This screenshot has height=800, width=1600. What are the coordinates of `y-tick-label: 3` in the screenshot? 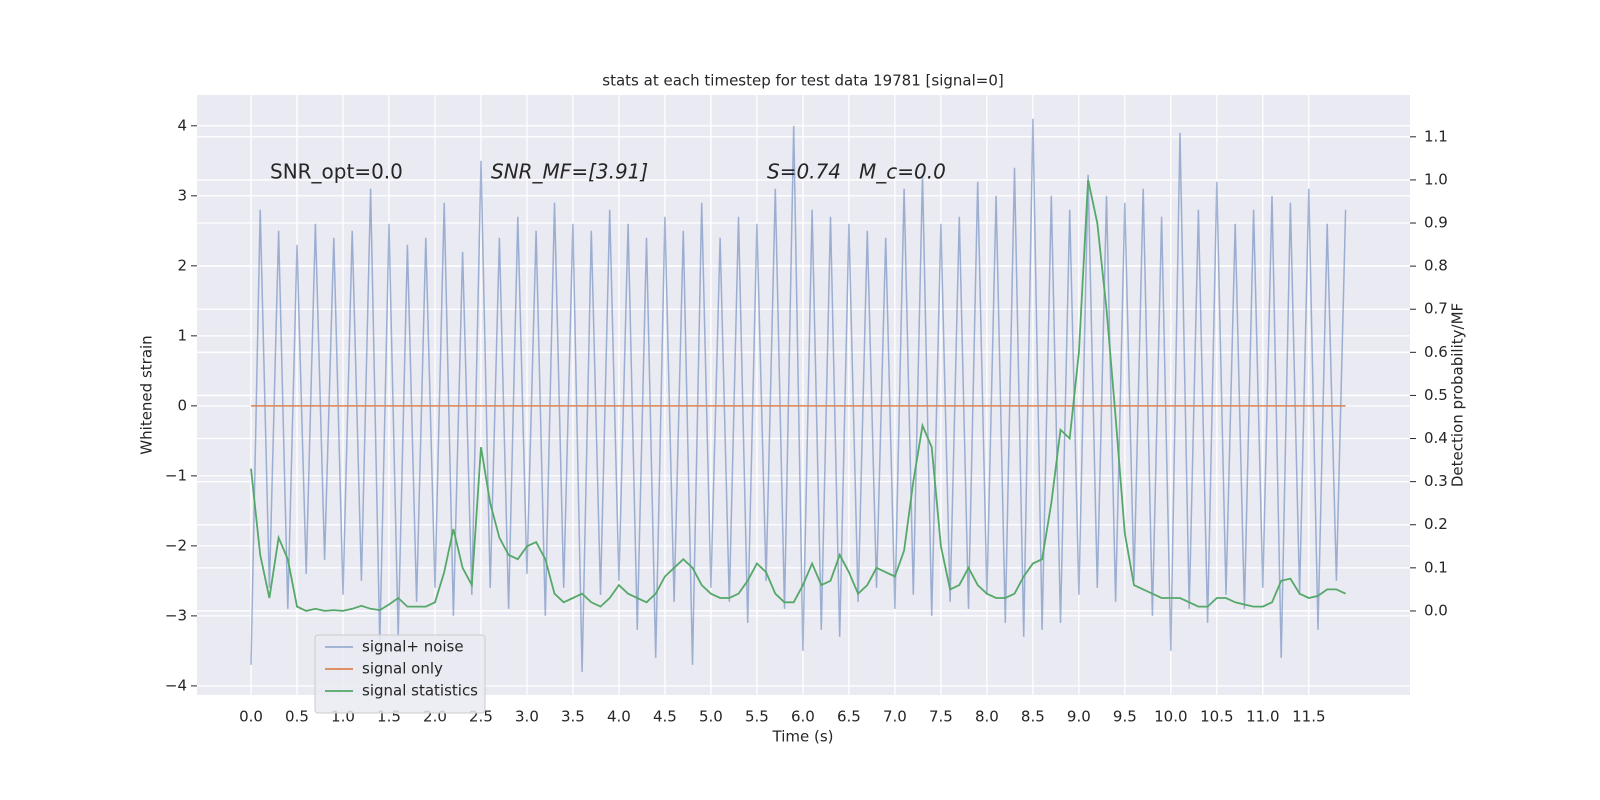 It's located at (182, 195).